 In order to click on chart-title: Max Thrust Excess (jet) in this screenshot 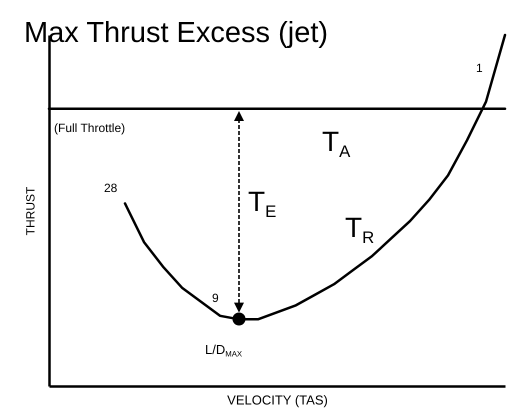, I will do `click(176, 32)`.